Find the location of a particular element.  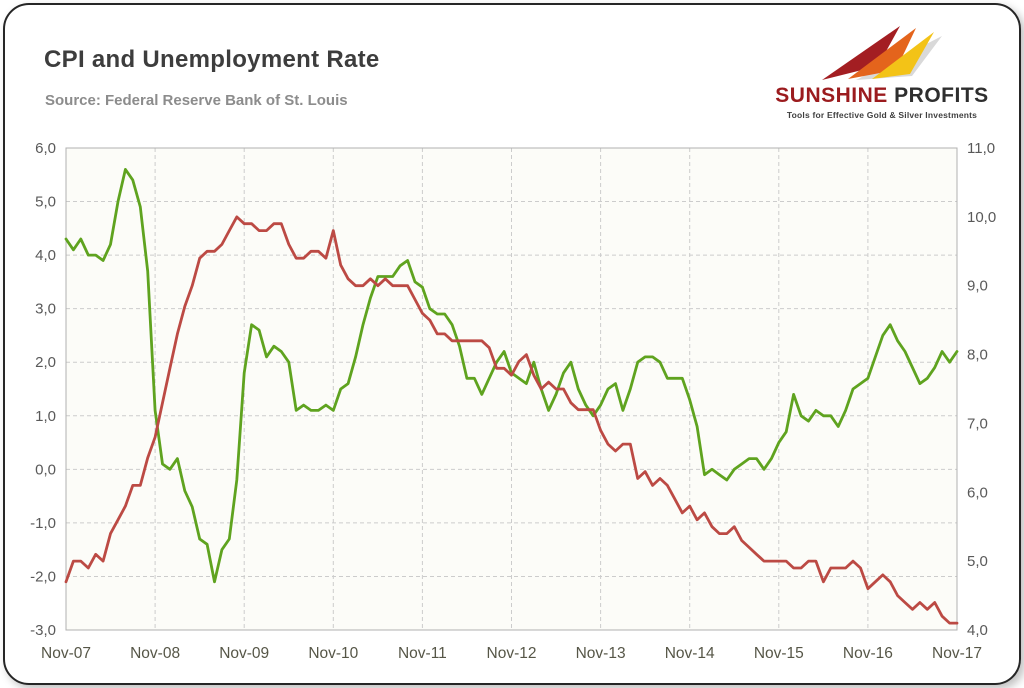

brand-wordmark: SUNSHINE PROFITS is located at coordinates (882, 96).